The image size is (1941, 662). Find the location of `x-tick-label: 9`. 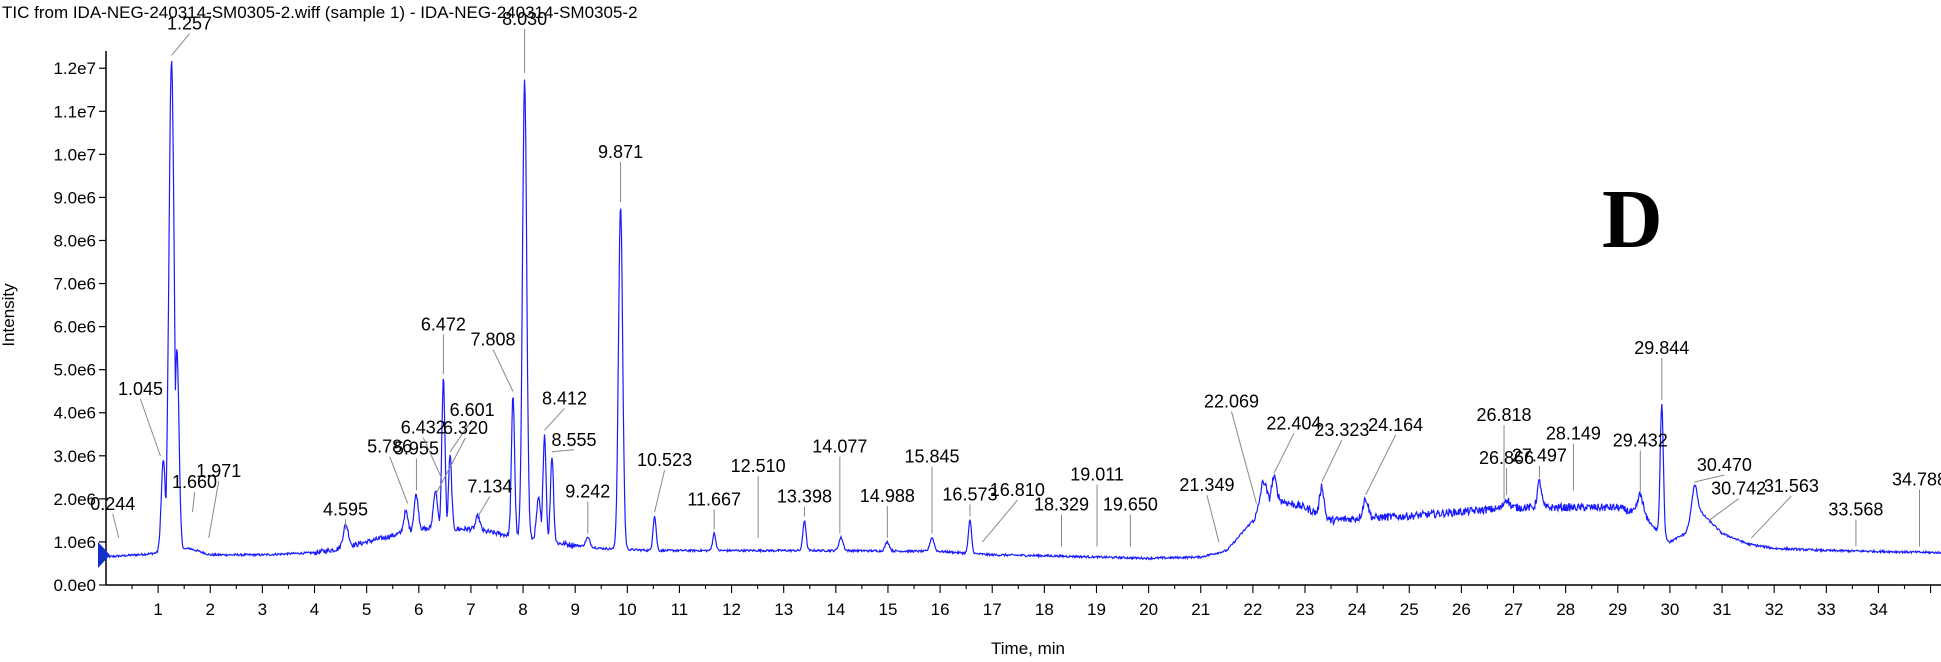

x-tick-label: 9 is located at coordinates (574, 609).